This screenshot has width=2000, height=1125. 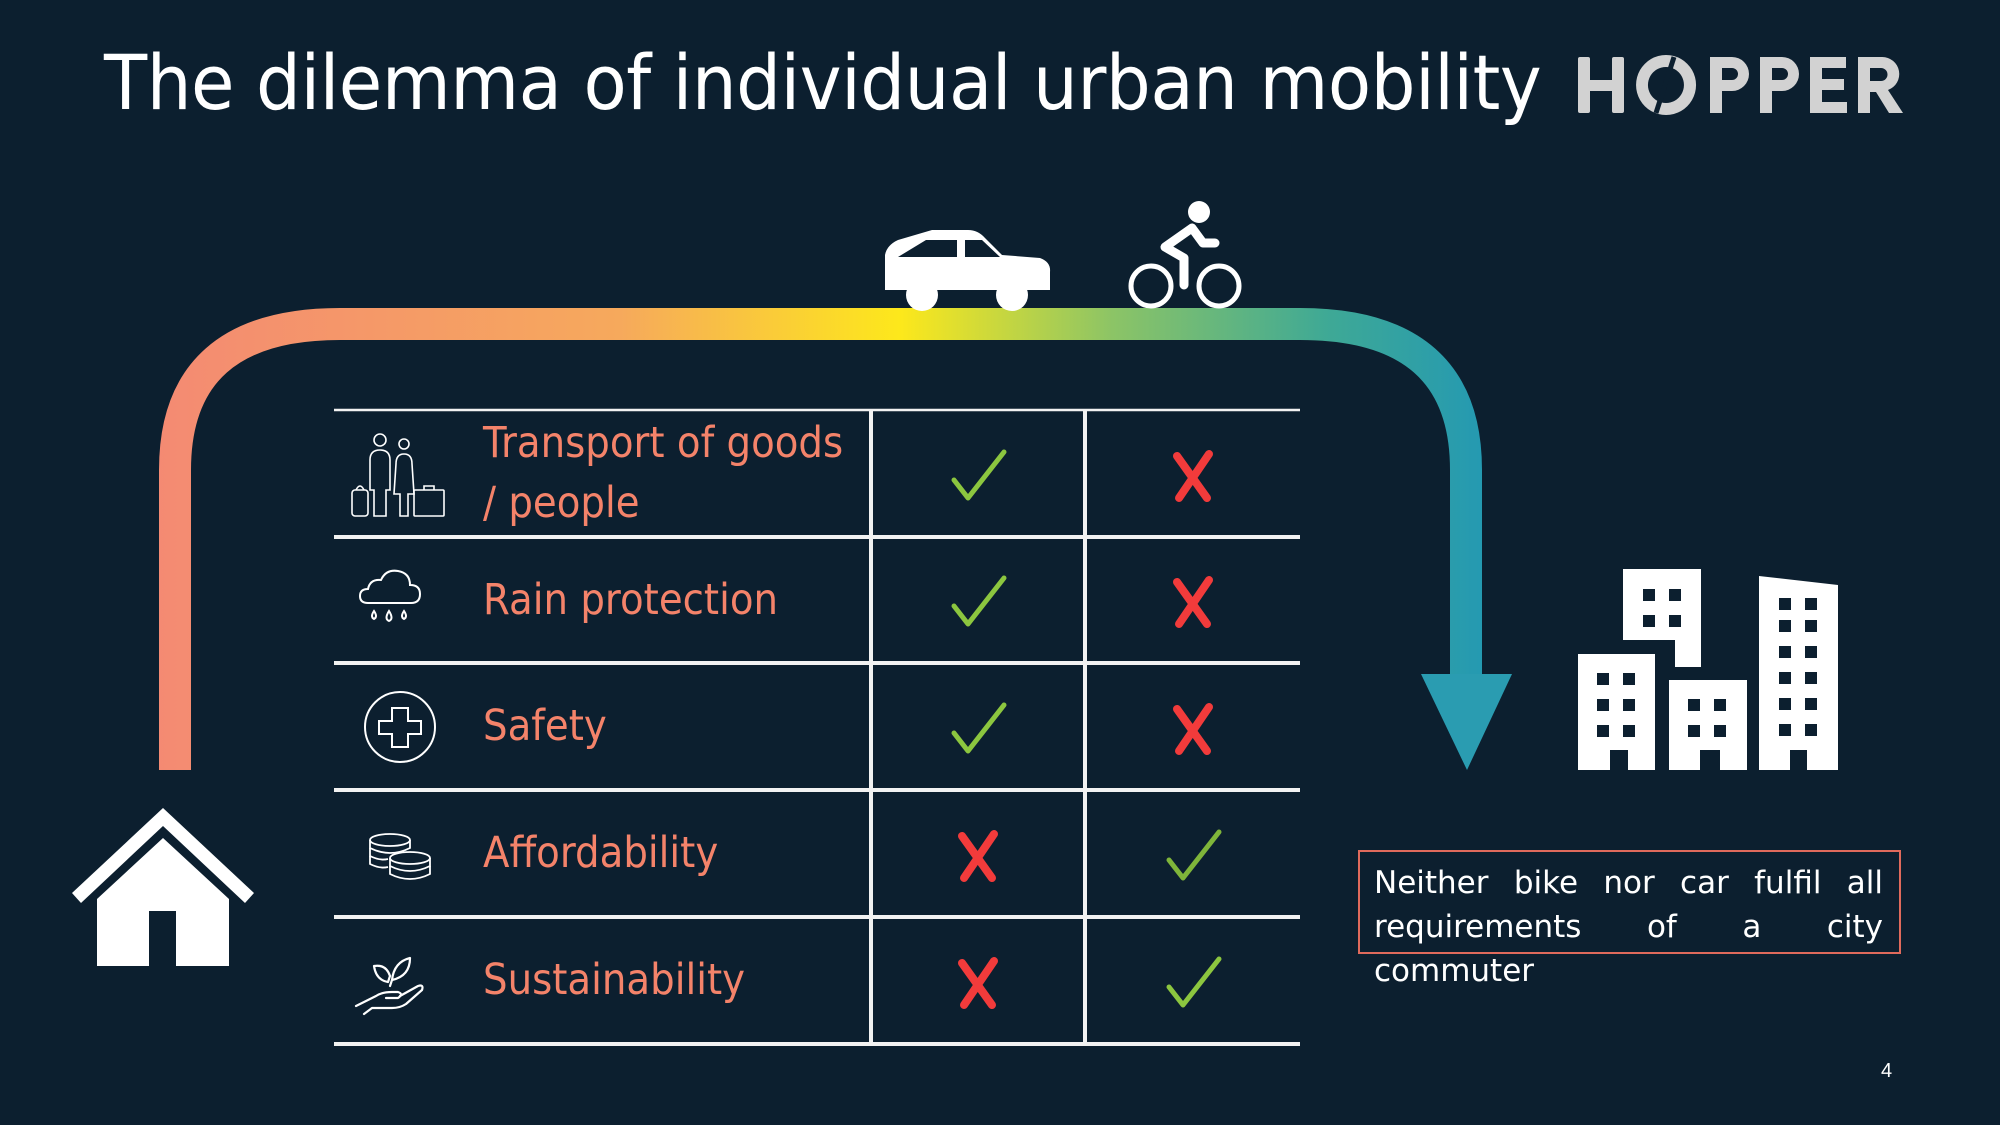 I want to click on callout-line-2: requirements of a city commuter, so click(x=1628, y=949).